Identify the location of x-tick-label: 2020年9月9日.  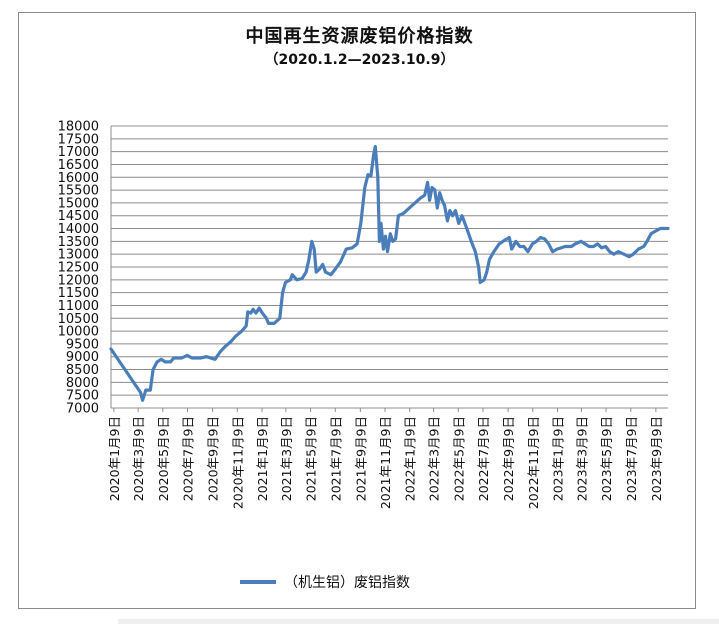
(213, 458).